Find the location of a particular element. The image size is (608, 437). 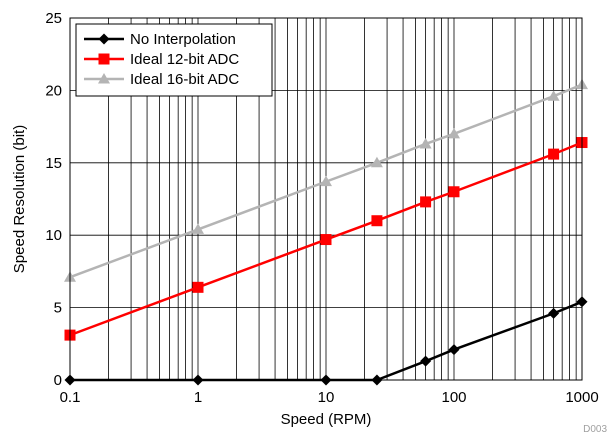

x-axis-title: Speed (RPM) is located at coordinates (326, 419).